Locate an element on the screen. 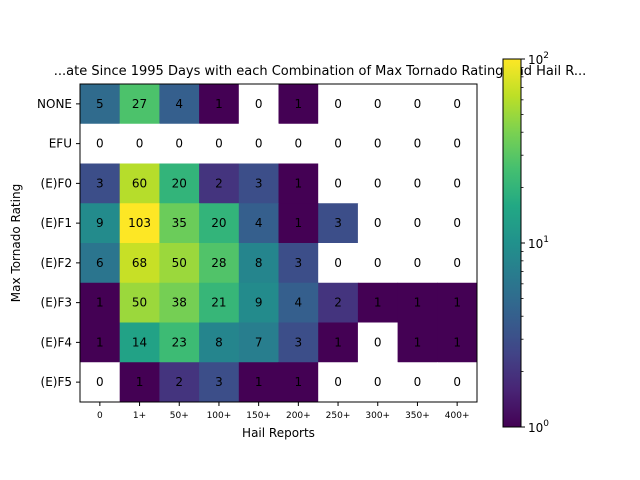 The image size is (640, 480). cell-value-label: 27 is located at coordinates (139, 104).